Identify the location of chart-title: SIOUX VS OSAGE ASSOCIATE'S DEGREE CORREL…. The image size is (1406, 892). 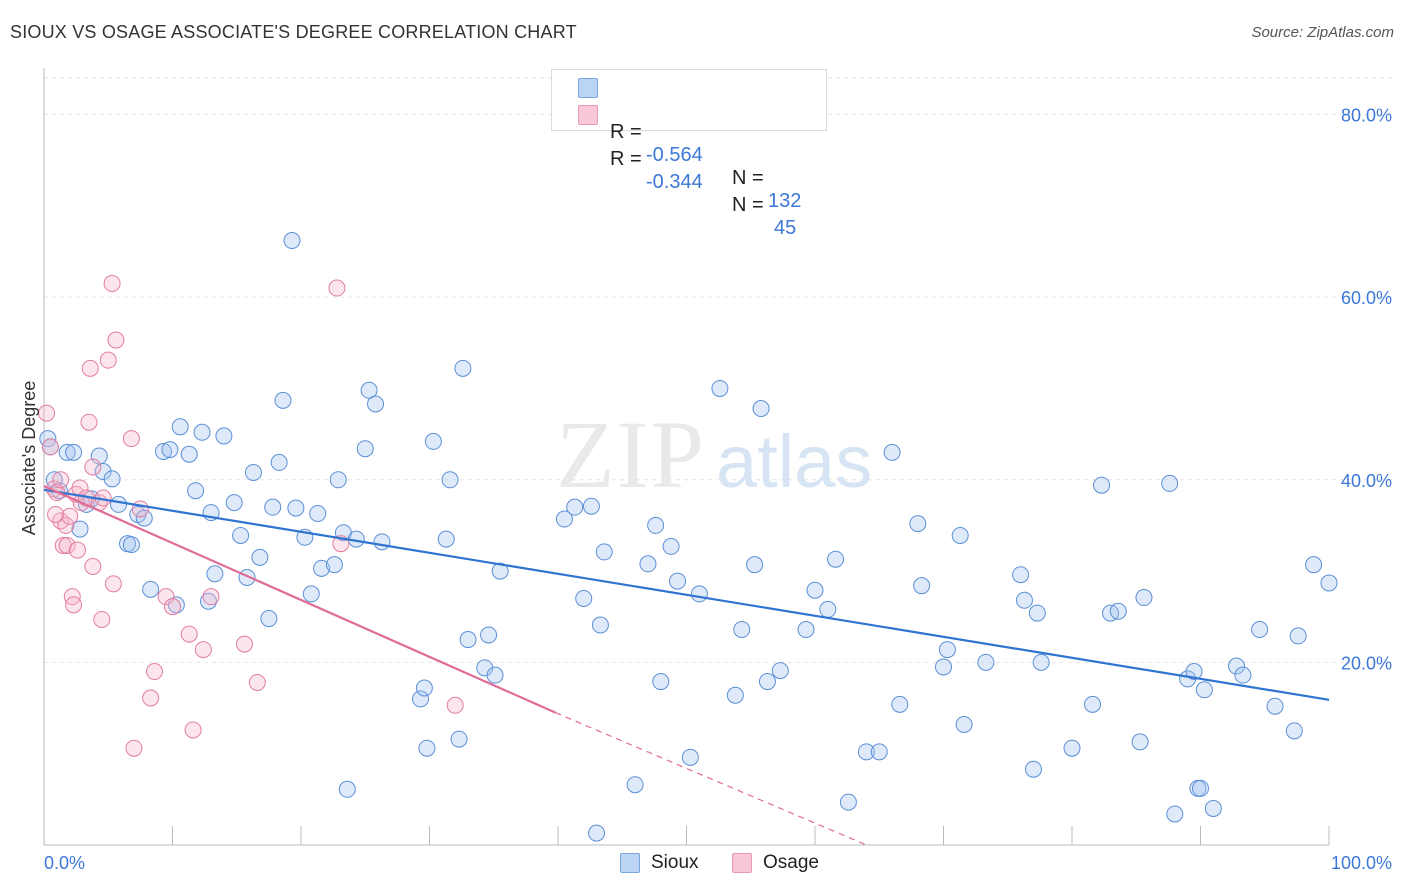
(293, 32).